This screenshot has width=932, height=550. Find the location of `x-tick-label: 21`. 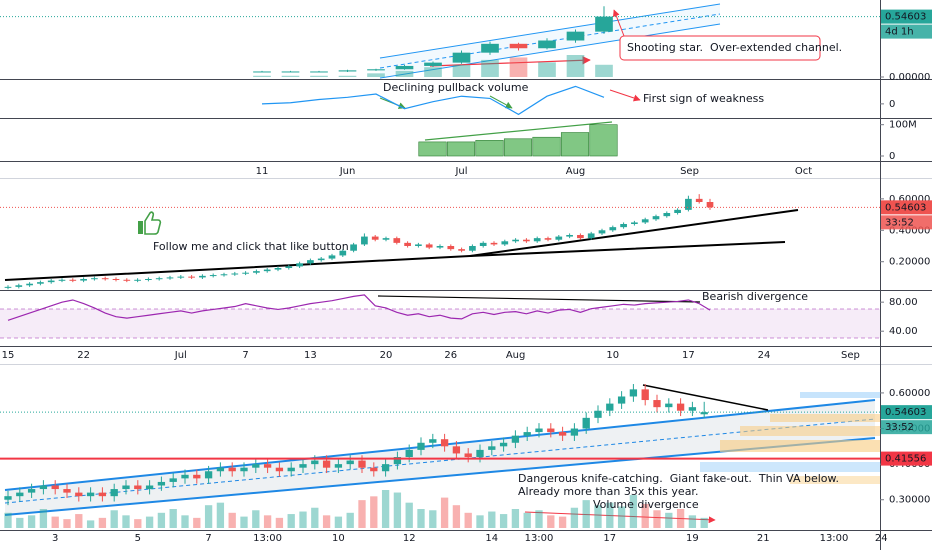

x-tick-label: 21 is located at coordinates (763, 538).